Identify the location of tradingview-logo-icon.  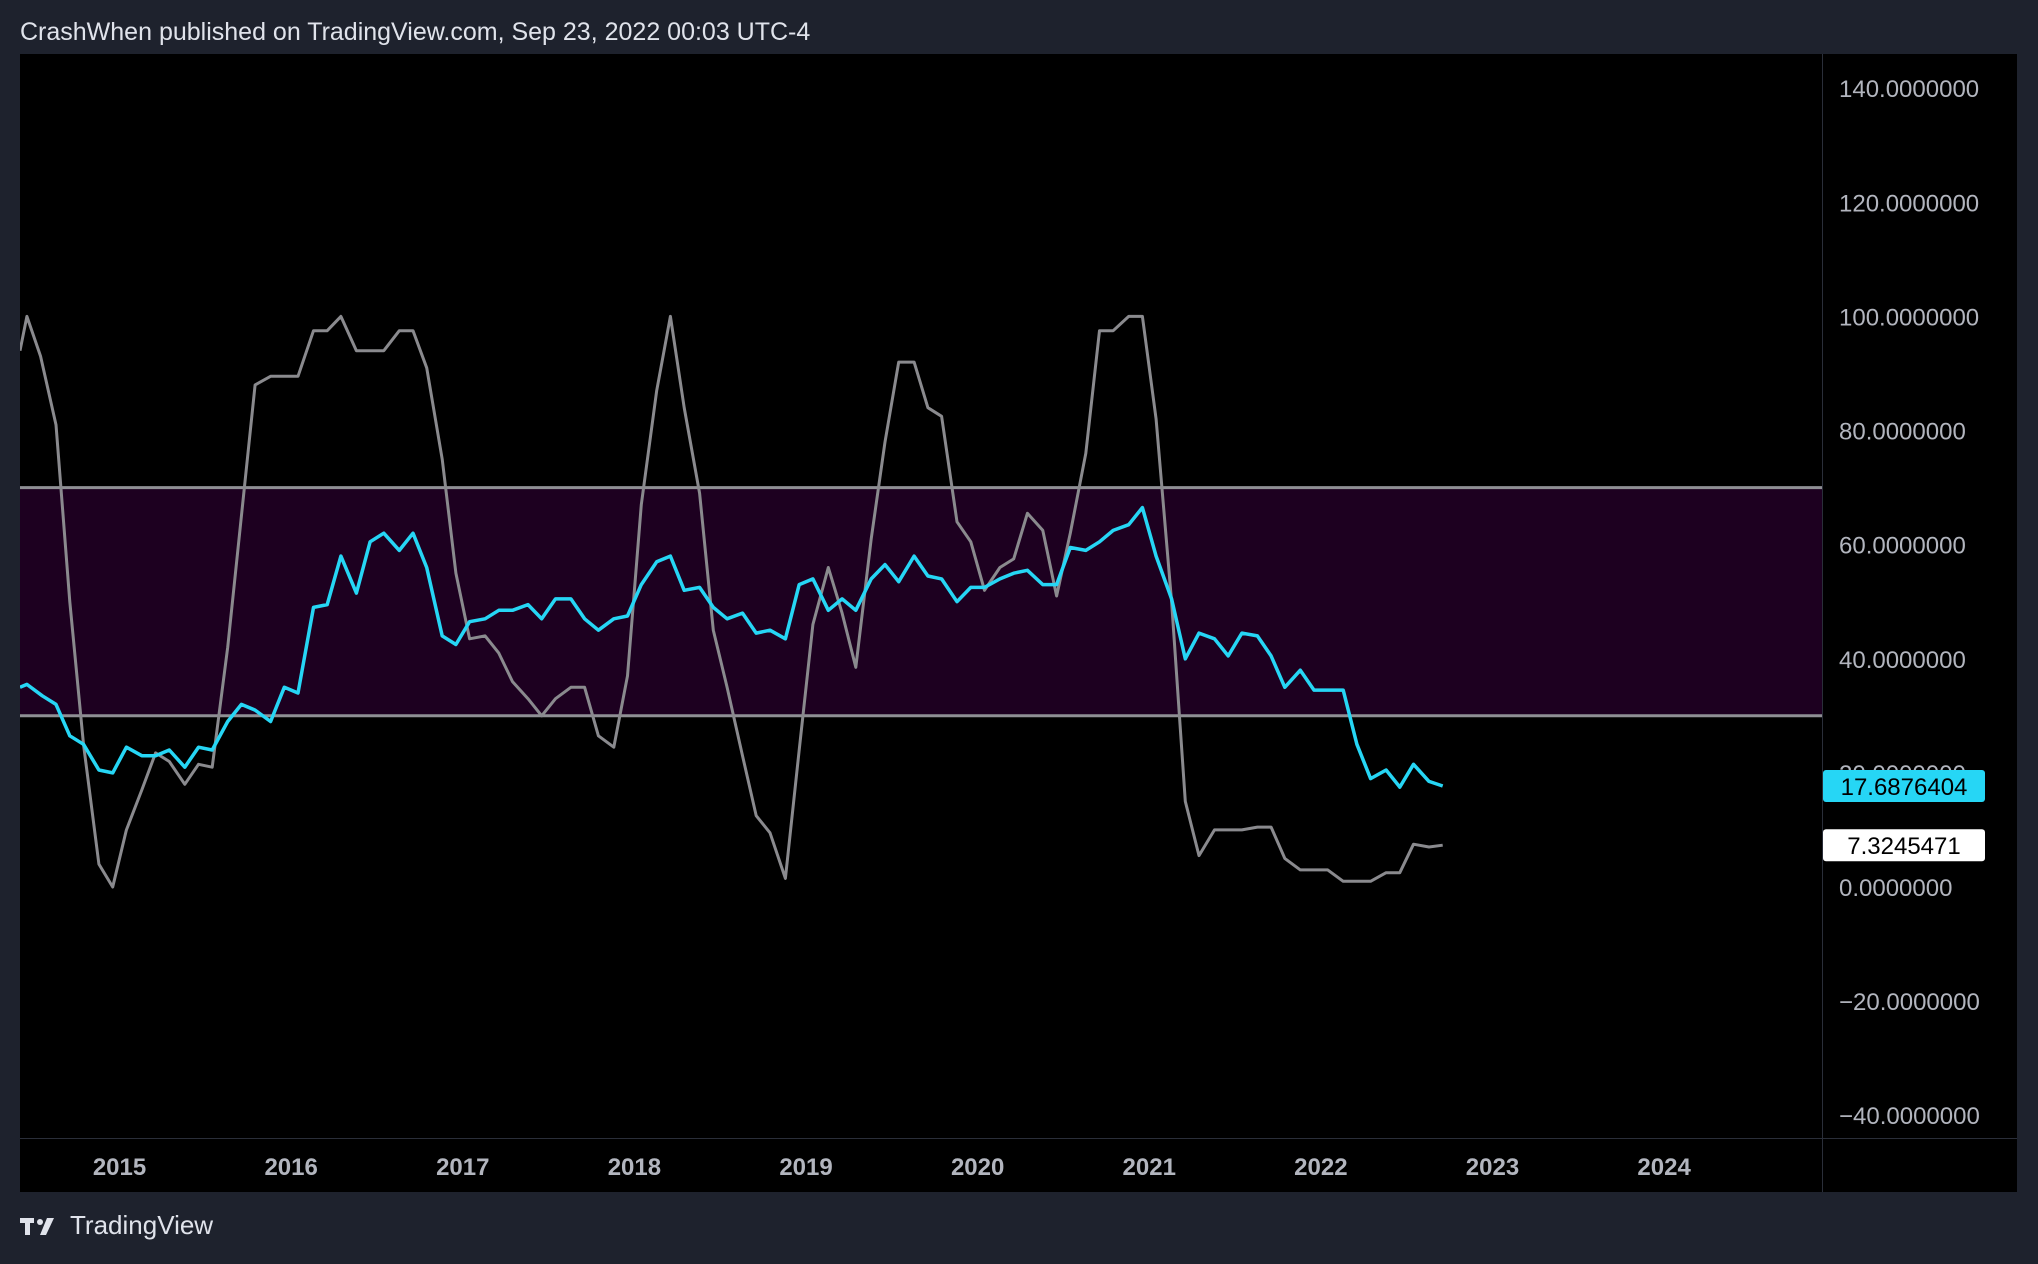
(40, 1226).